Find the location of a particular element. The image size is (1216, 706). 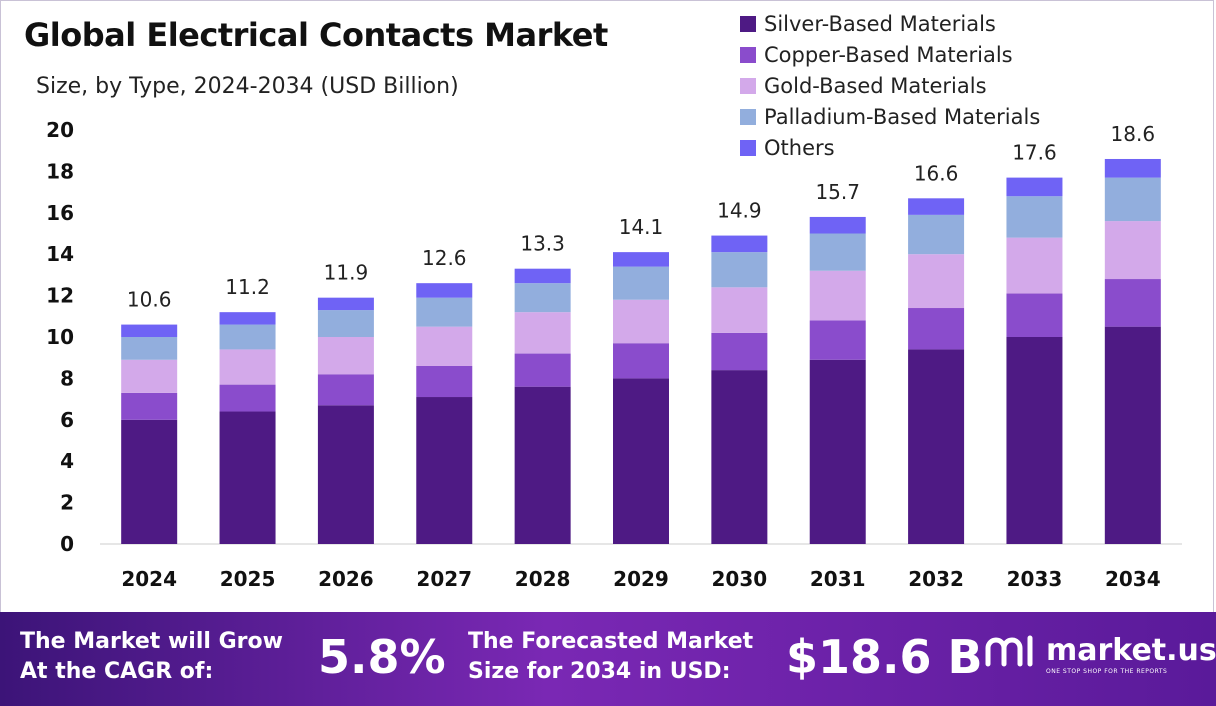

bar-total-label: 12.6 is located at coordinates (444, 258).